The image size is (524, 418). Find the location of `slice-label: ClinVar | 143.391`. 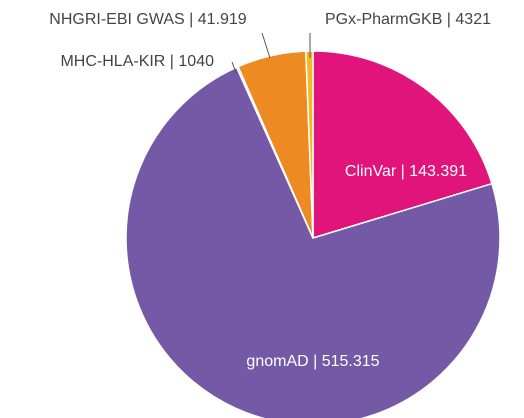

slice-label: ClinVar | 143.391 is located at coordinates (406, 171).